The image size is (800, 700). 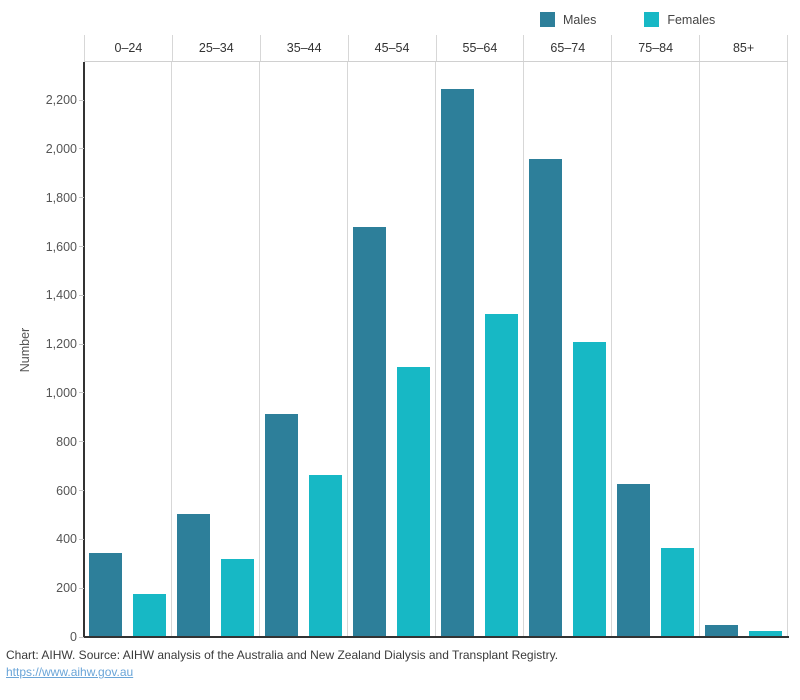 What do you see at coordinates (652, 19) in the screenshot?
I see `legend-swatch-icon-females` at bounding box center [652, 19].